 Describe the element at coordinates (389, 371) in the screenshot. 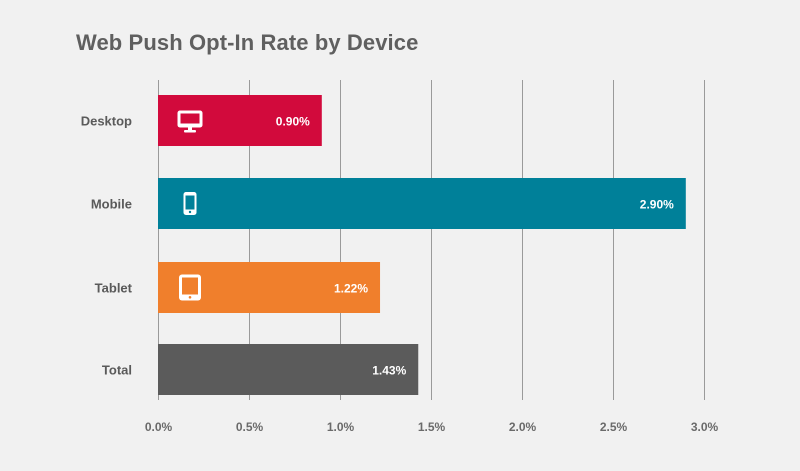

I see `value-label-total: 1.43%` at that location.